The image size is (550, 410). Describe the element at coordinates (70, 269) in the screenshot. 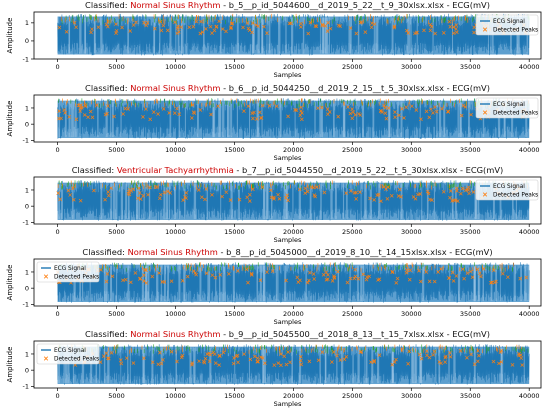

I see `legend-signal-label: ECG Signal` at that location.